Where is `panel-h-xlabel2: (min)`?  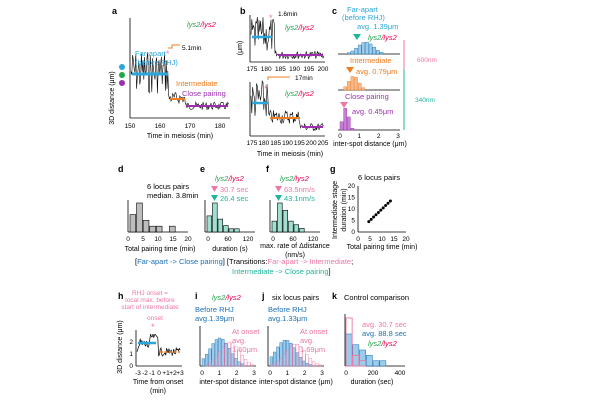
panel-h-xlabel2: (min) is located at coordinates (158, 391).